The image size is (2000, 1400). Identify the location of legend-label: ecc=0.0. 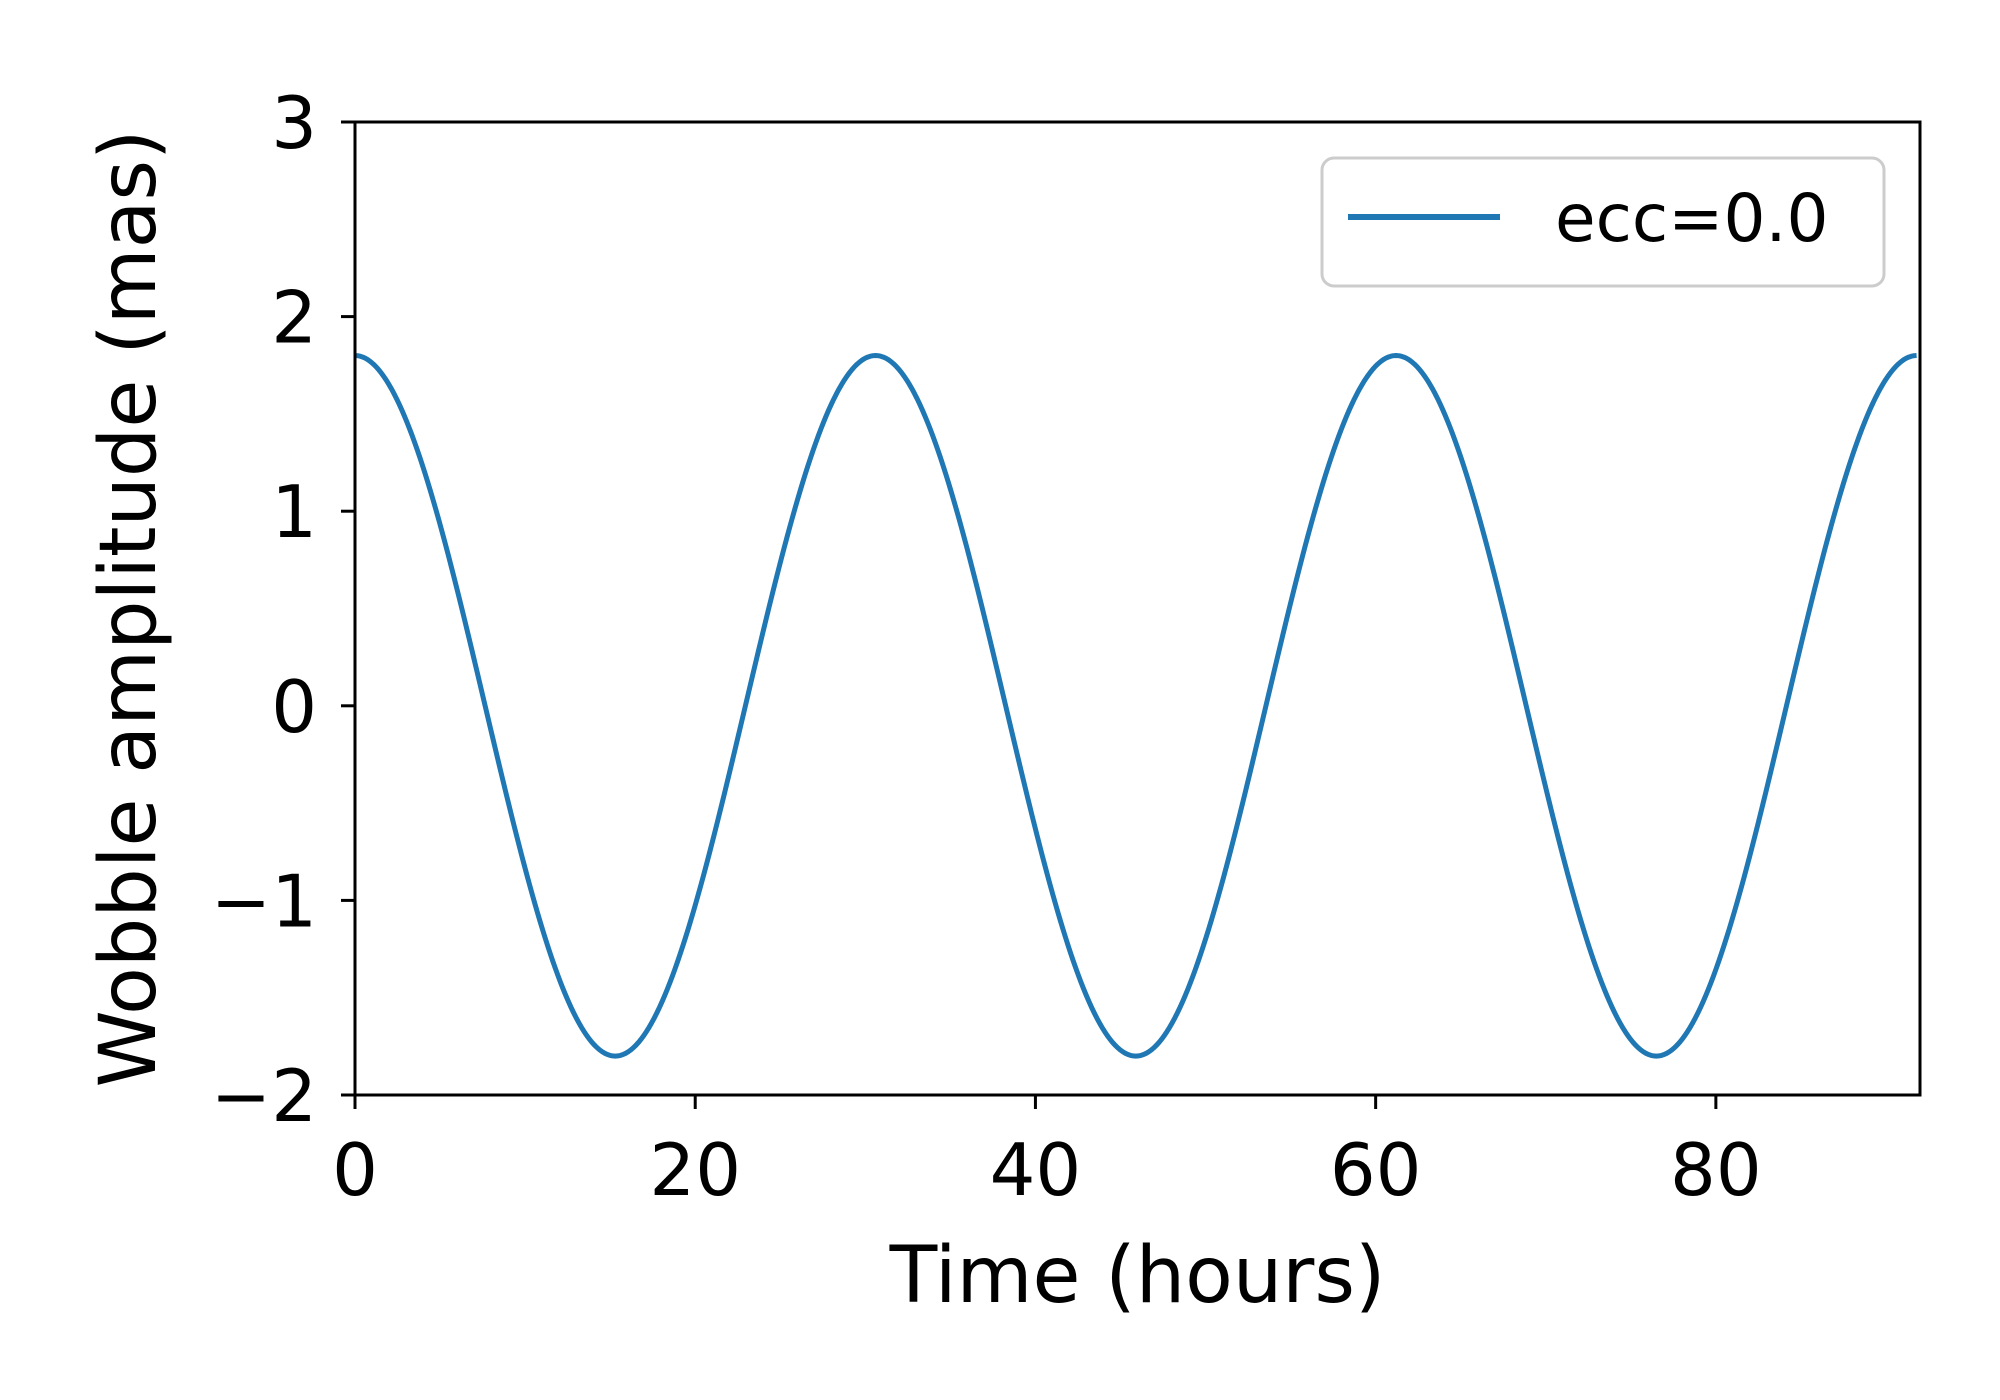
(1691, 218).